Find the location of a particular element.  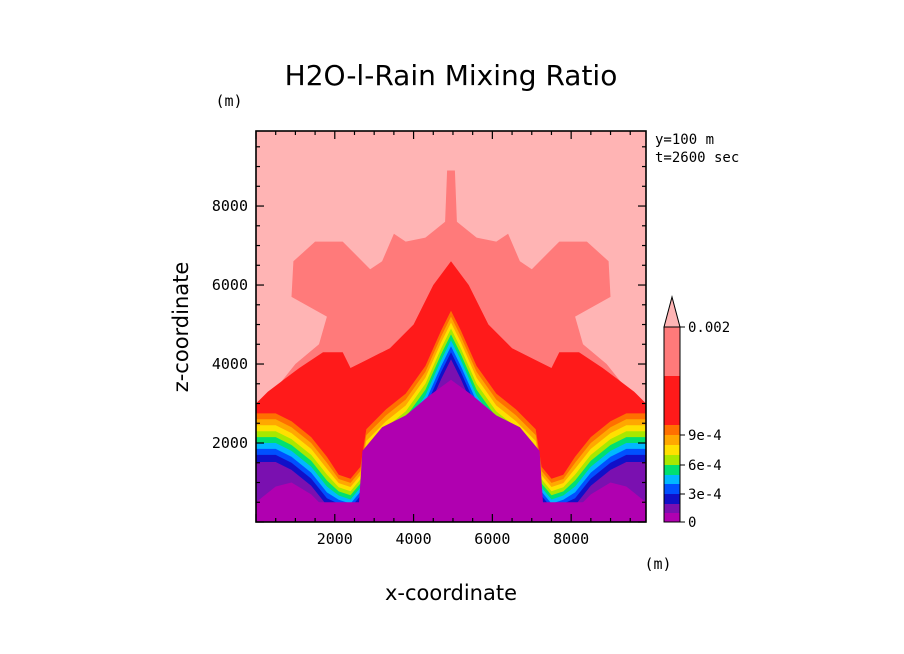

y-axis-label: z-coordinate is located at coordinates (181, 327).